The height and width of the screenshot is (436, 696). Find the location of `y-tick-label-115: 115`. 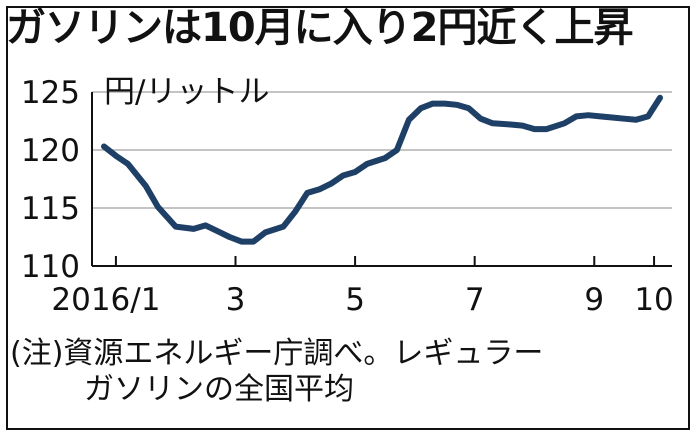

y-tick-label-115: 115 is located at coordinates (50, 209).